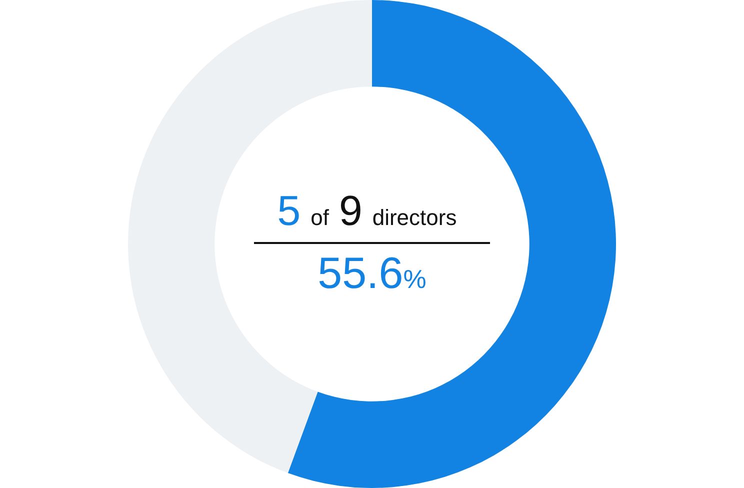  I want to click on text: 5 of 9 directors, so click(367, 210).